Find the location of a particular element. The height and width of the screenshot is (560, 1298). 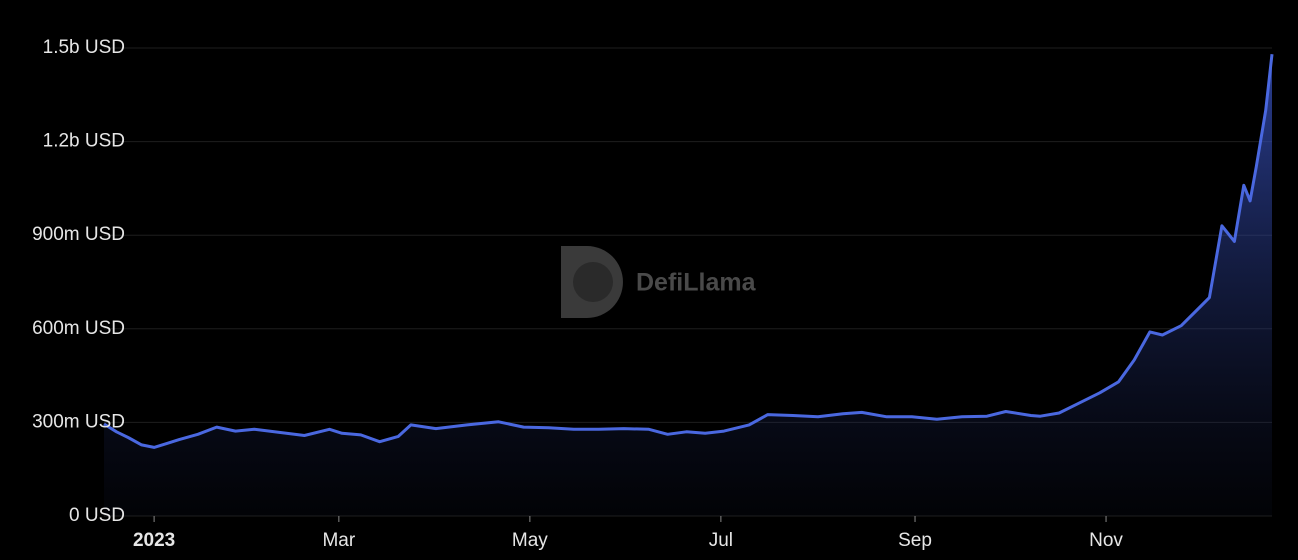

x-tick-label: Mar is located at coordinates (338, 540).